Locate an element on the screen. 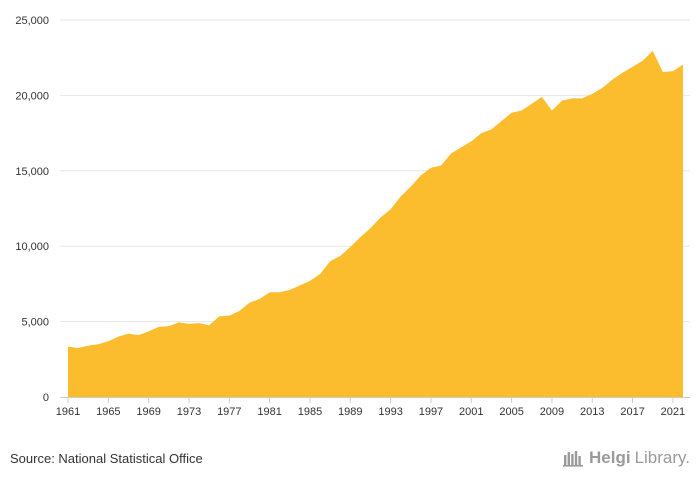  x-tick-label: 1961 is located at coordinates (68, 412).